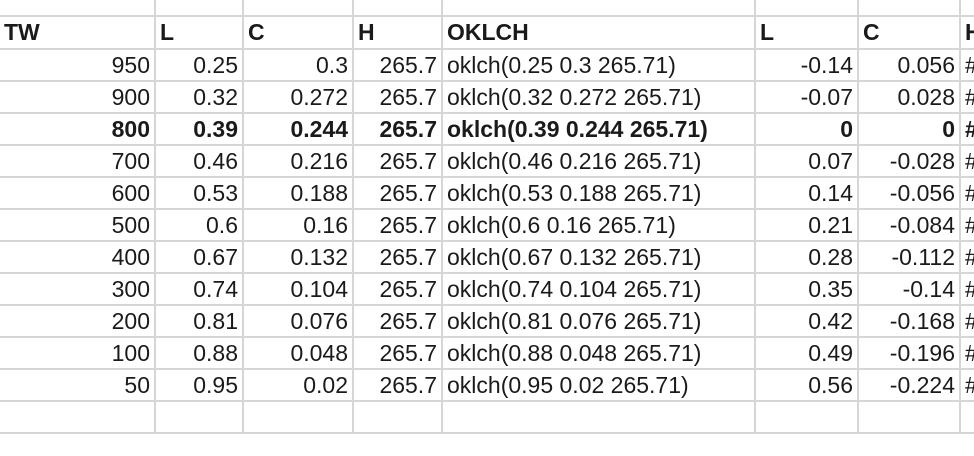 Image resolution: width=974 pixels, height=456 pixels. I want to click on header-cell-delta-c: C, so click(909, 33).